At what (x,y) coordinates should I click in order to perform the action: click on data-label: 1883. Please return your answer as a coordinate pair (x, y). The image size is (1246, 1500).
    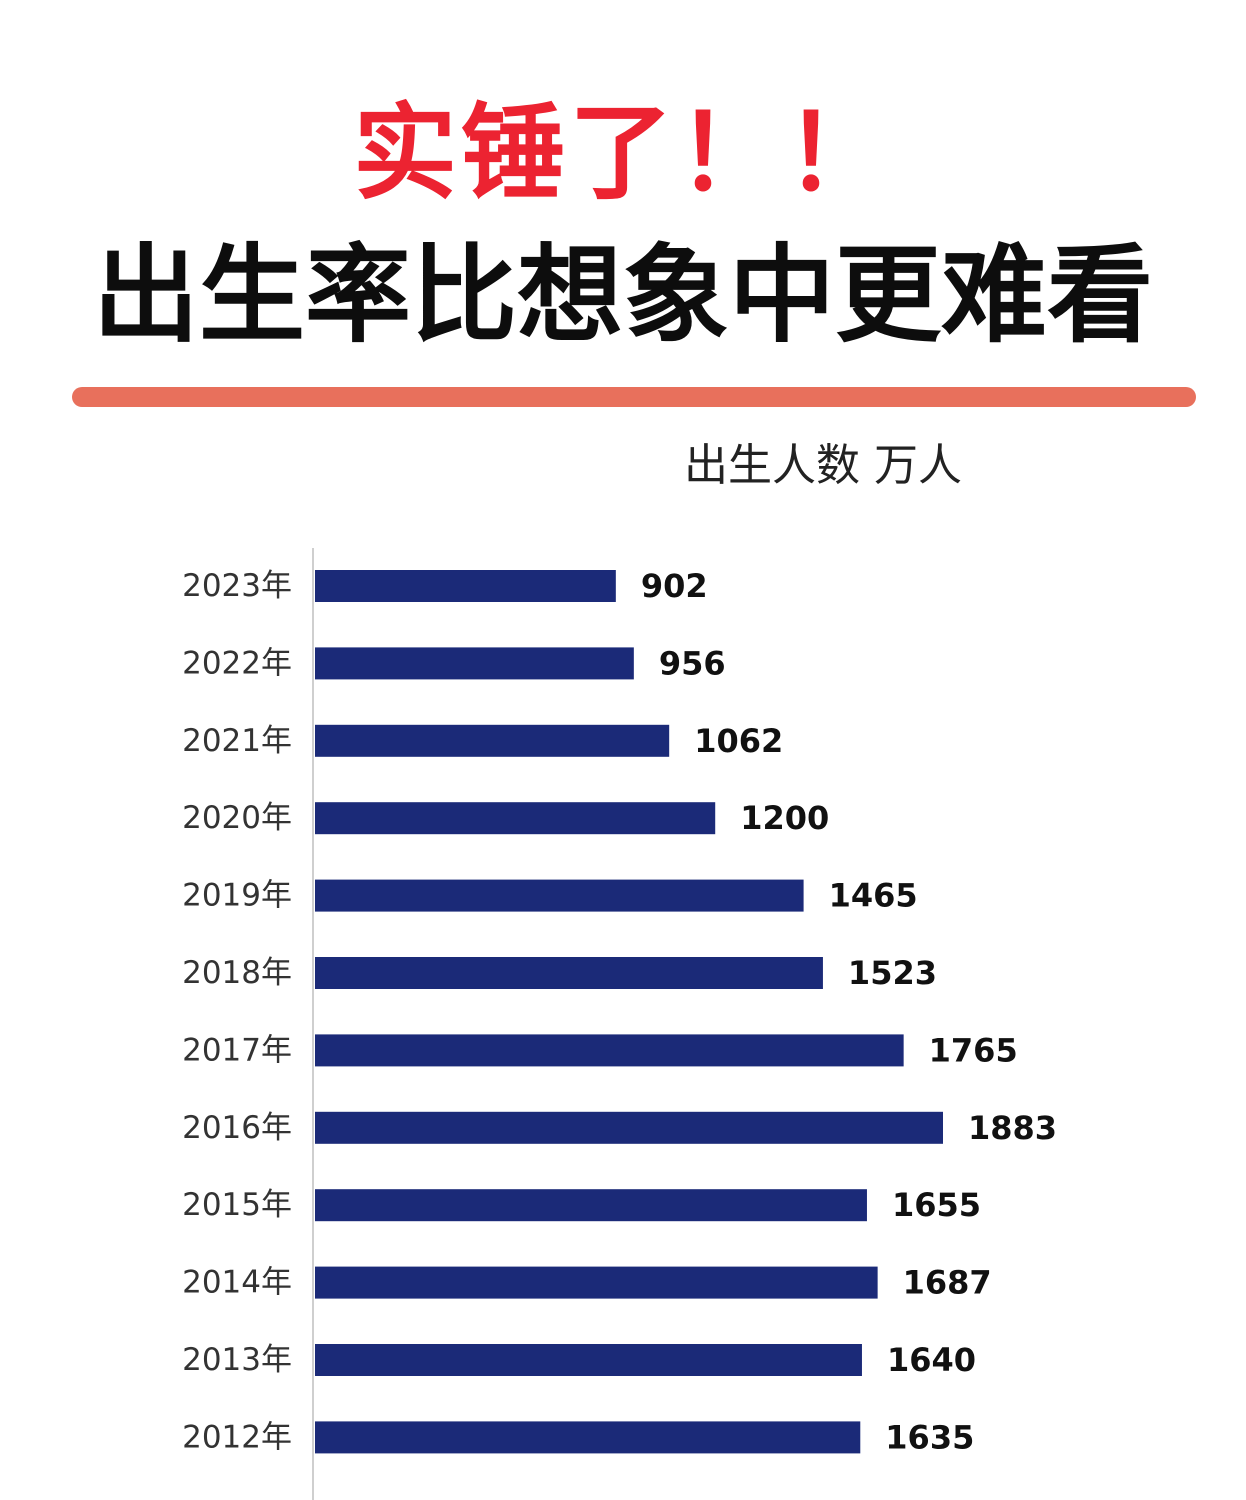
    Looking at the image, I should click on (1012, 1128).